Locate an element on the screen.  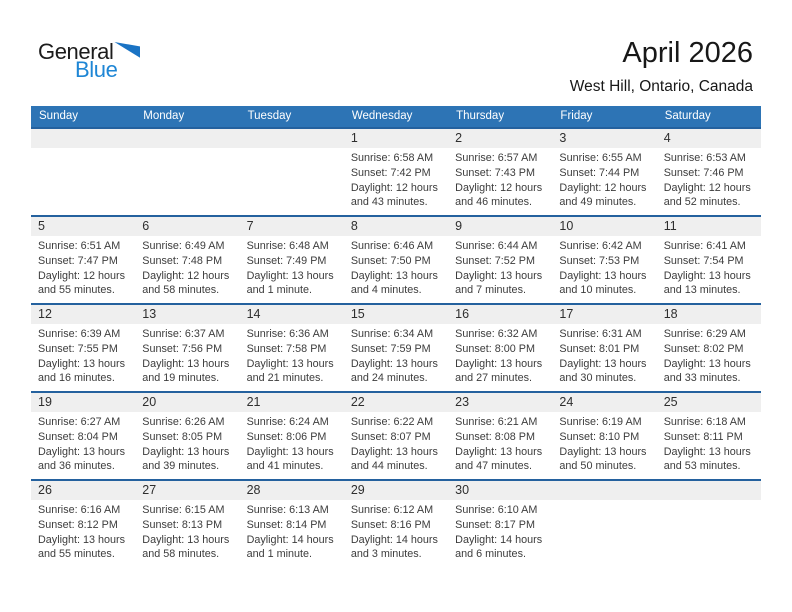
title-block: April 2026 West Hill, Ontario, Canada is located at coordinates (661, 67).